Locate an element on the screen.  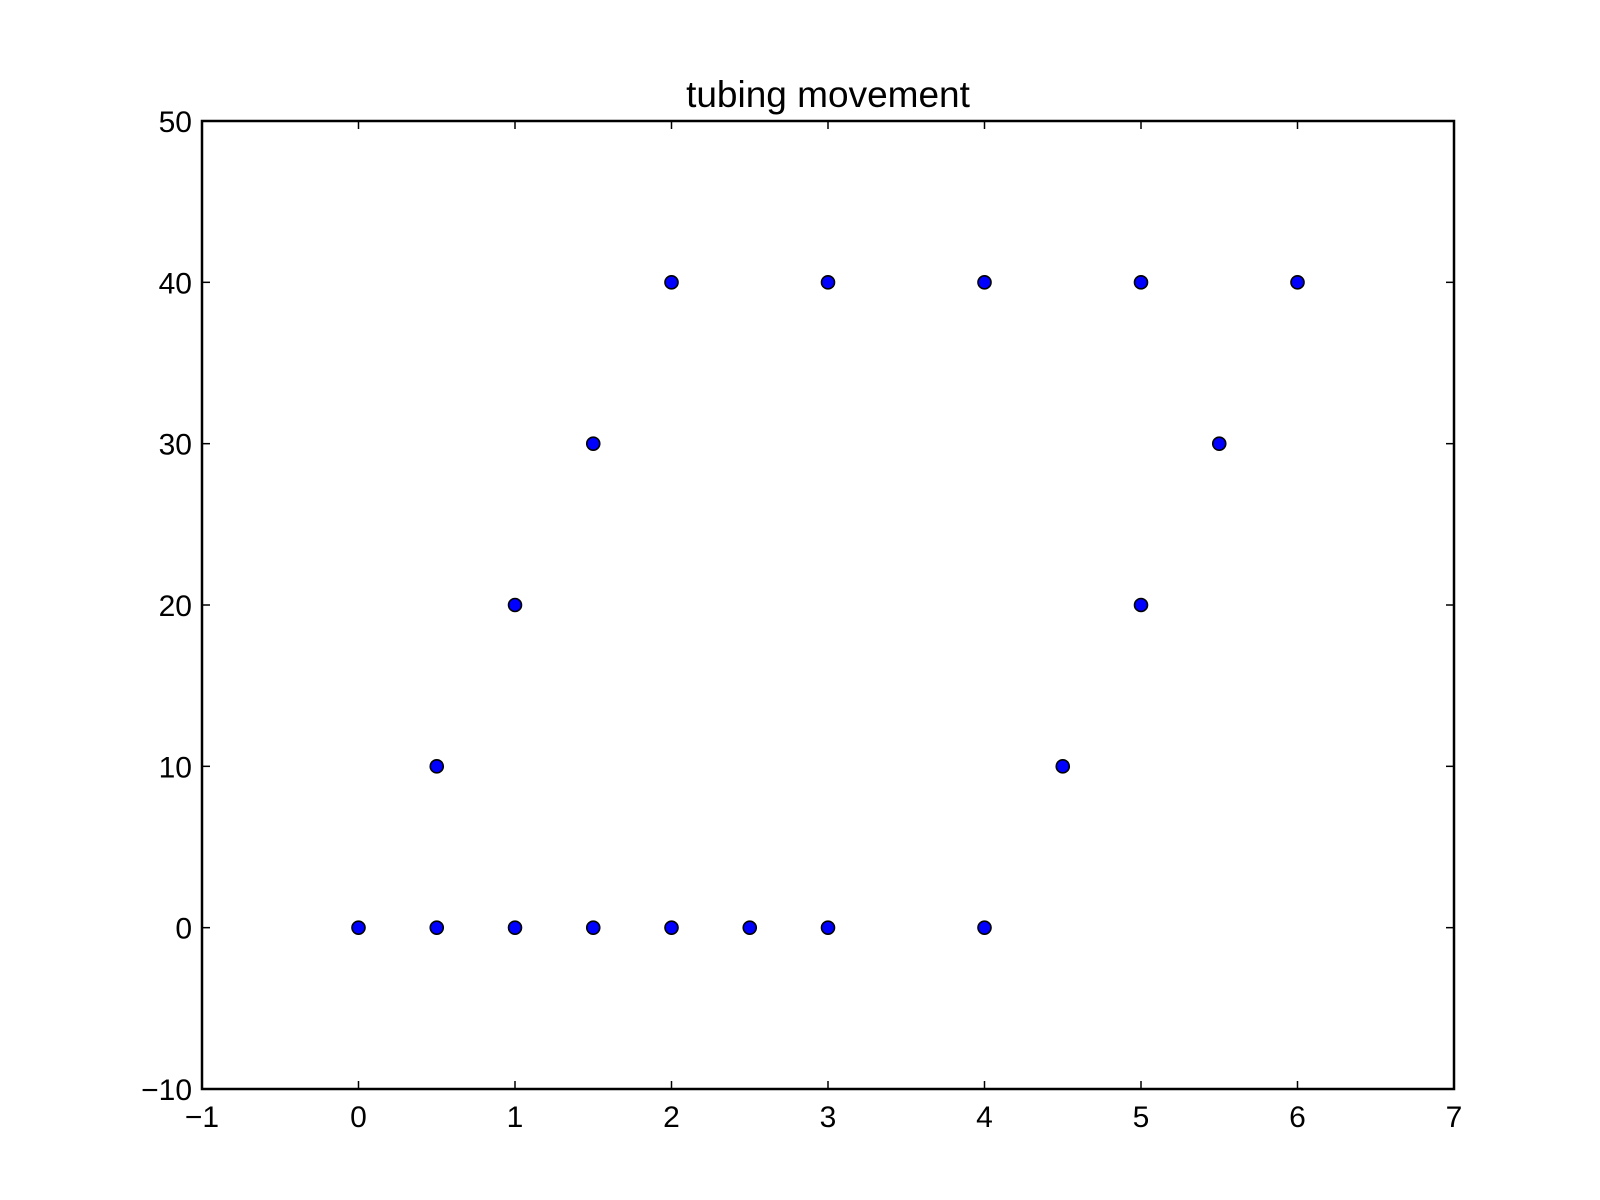
x-tick-label: 4 is located at coordinates (984, 1117).